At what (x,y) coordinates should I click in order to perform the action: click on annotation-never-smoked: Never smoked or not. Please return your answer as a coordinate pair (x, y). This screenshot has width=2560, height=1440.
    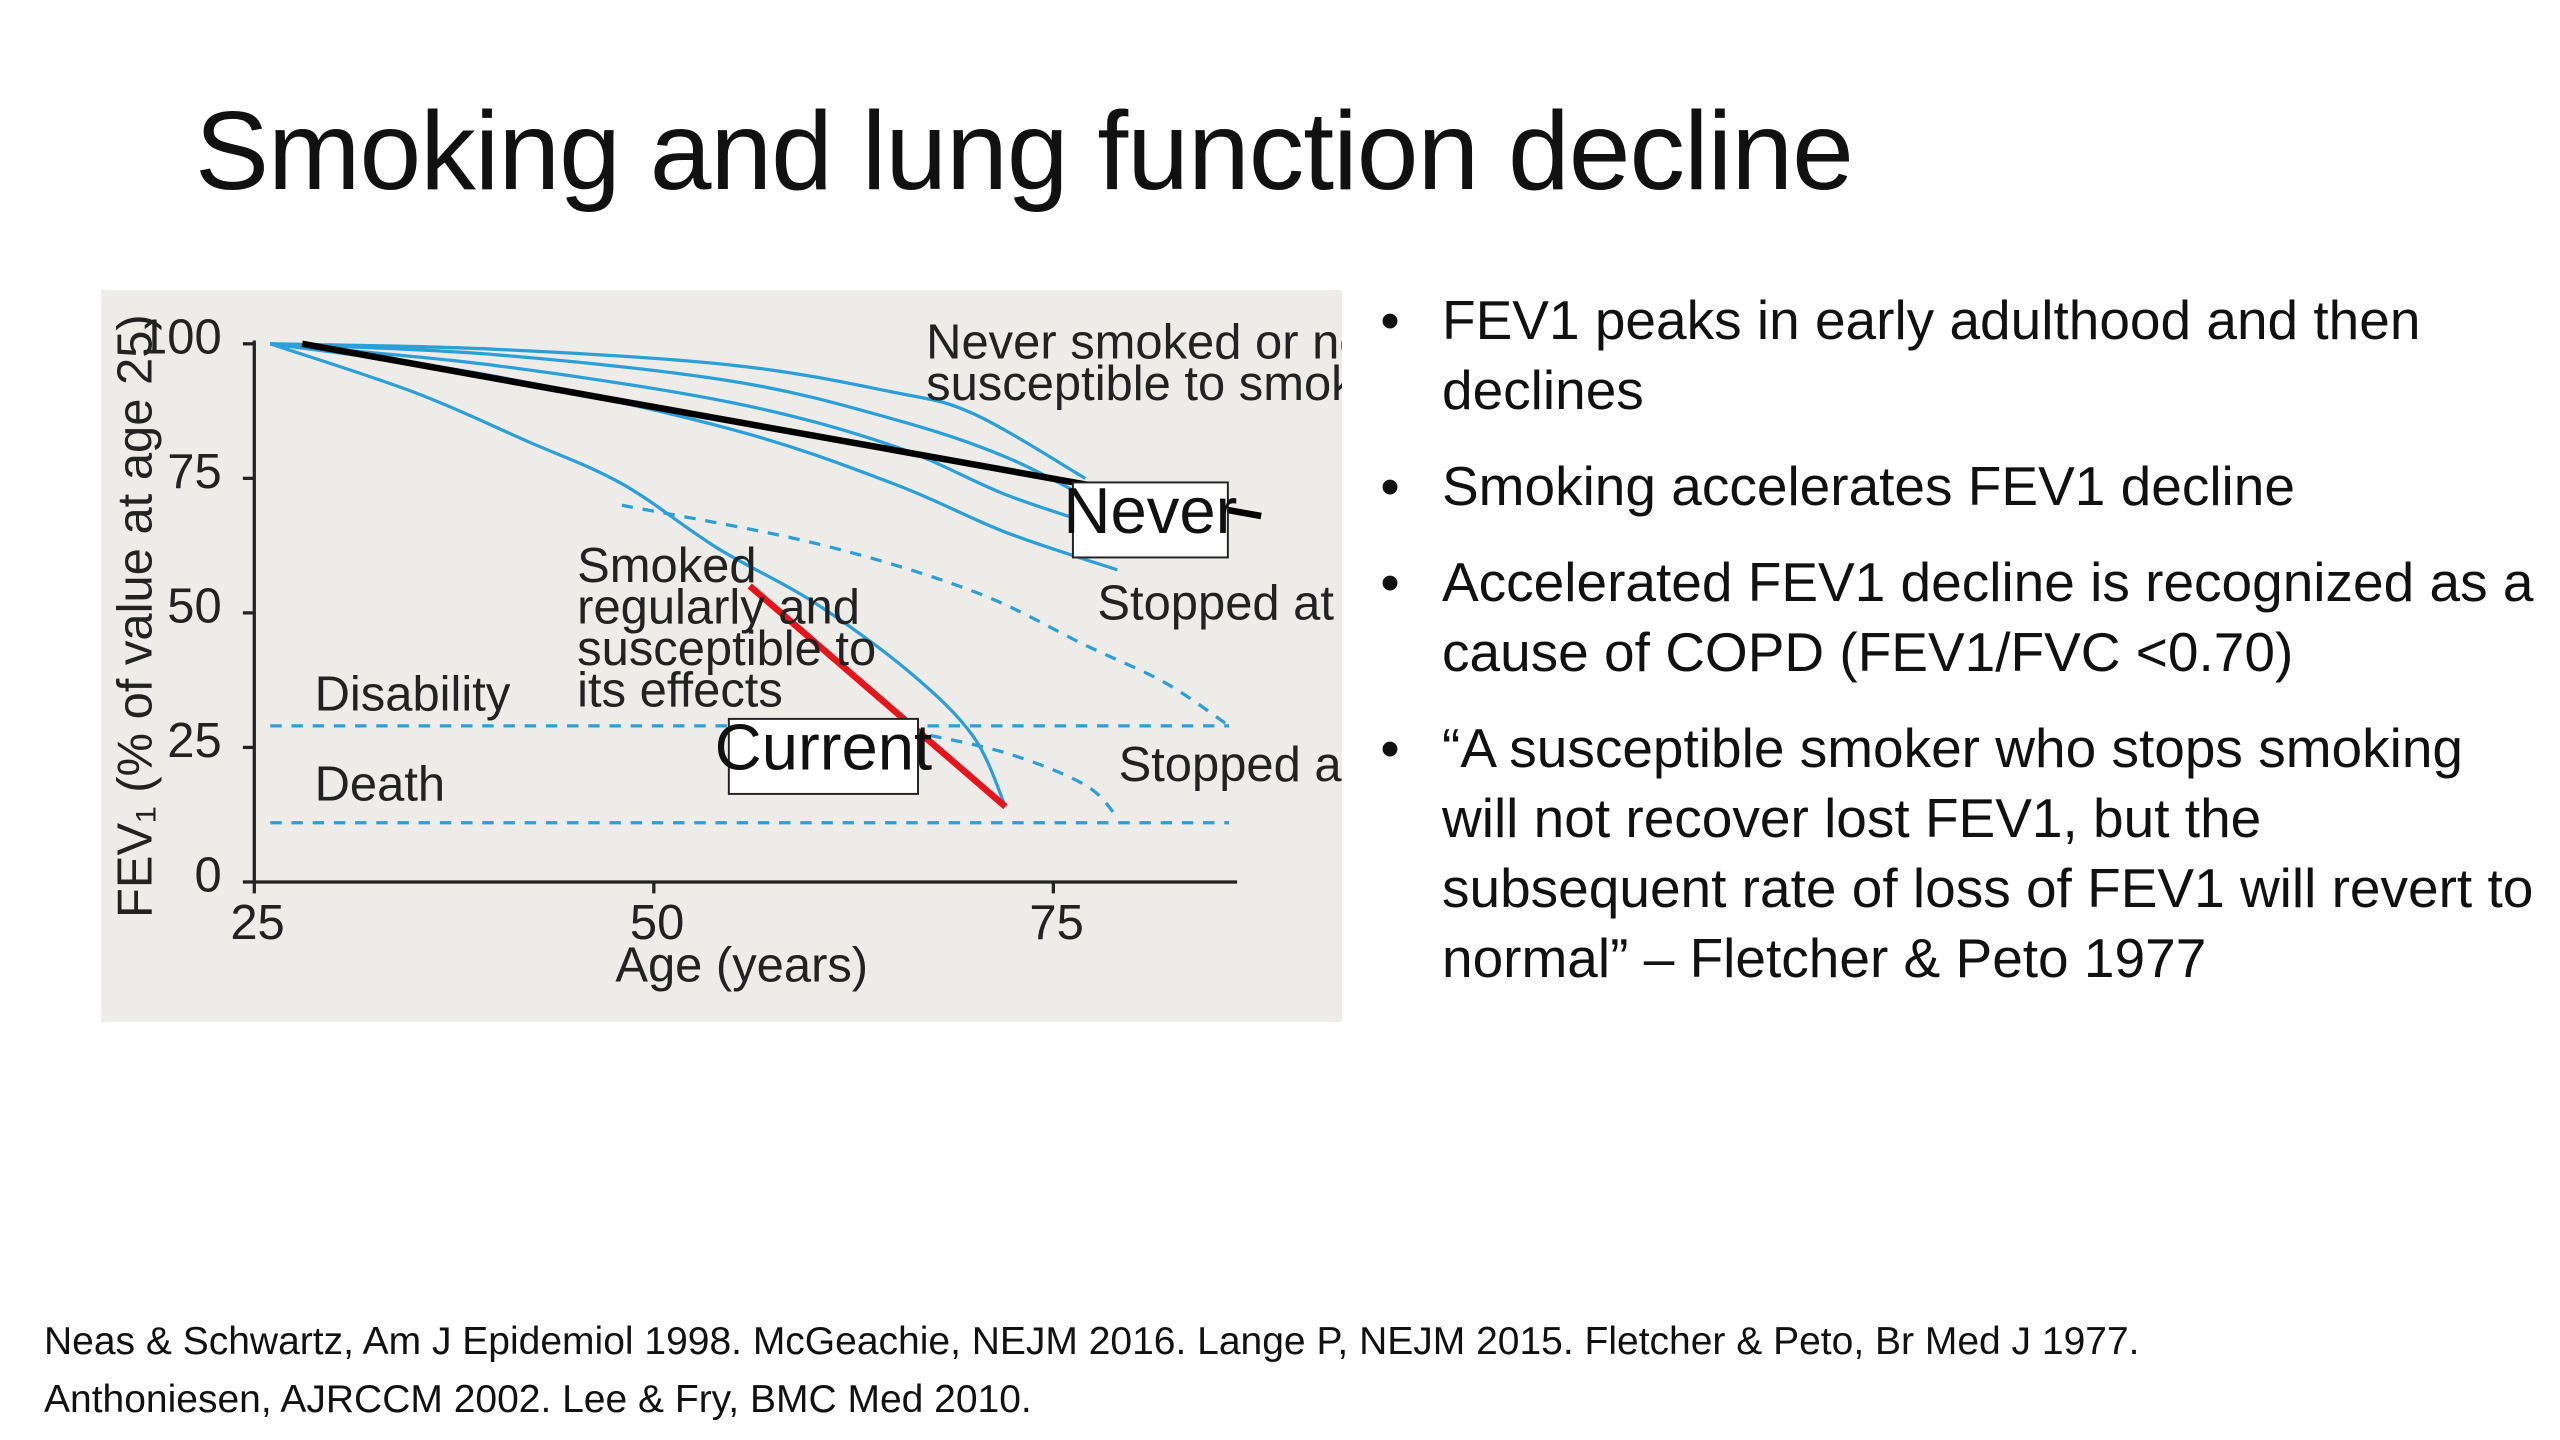
    Looking at the image, I should click on (1134, 342).